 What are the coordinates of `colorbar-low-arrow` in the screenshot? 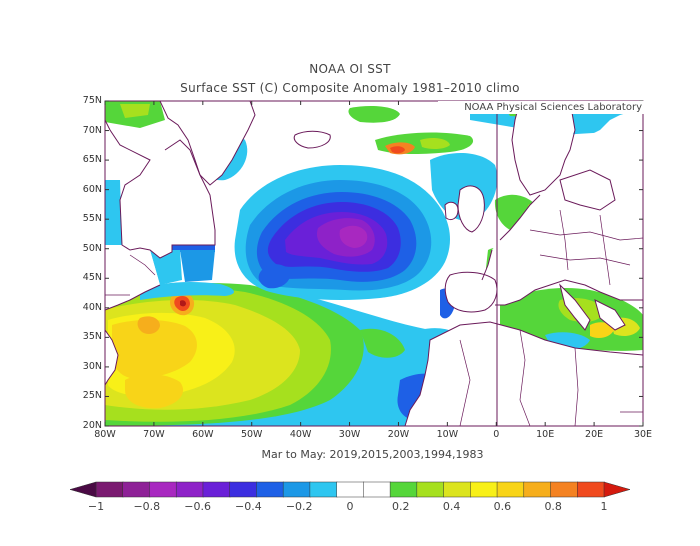 It's located at (83, 489).